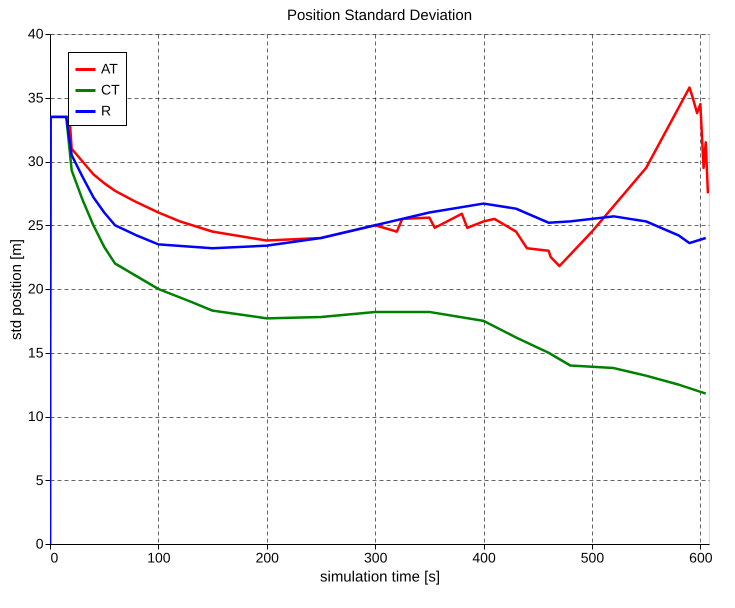  Describe the element at coordinates (36, 34) in the screenshot. I see `y-tick-label: 40` at that location.